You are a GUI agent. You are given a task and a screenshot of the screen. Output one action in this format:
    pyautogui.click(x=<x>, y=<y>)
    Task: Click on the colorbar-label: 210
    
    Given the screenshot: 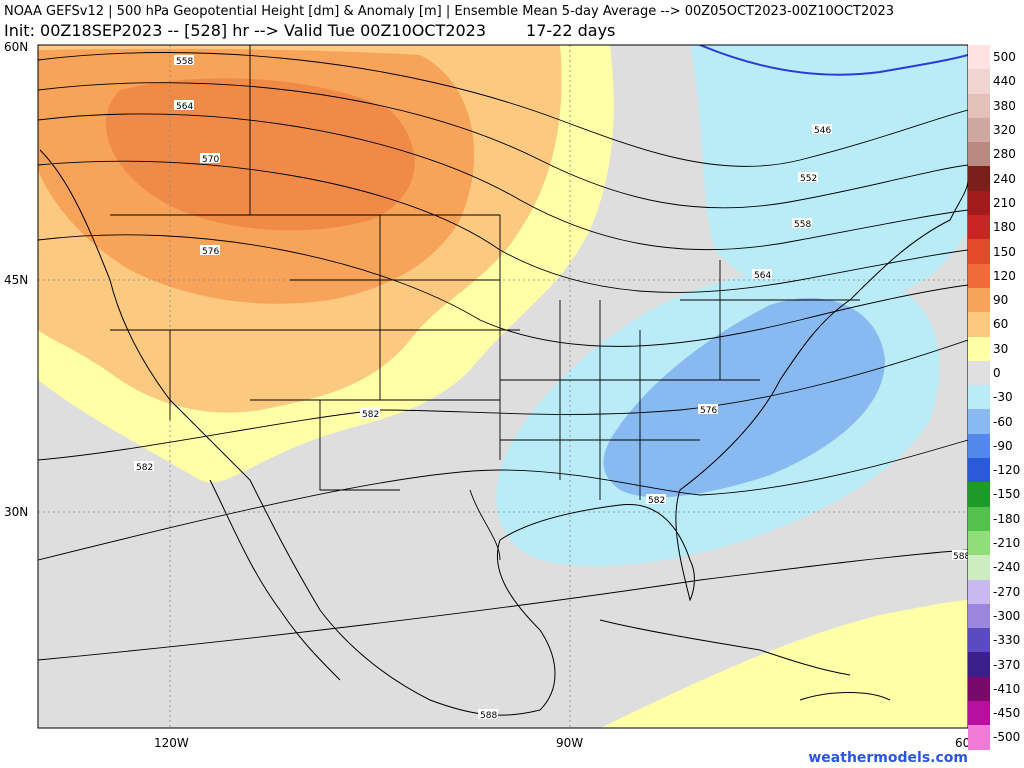 What is the action you would take?
    pyautogui.click(x=1004, y=202)
    